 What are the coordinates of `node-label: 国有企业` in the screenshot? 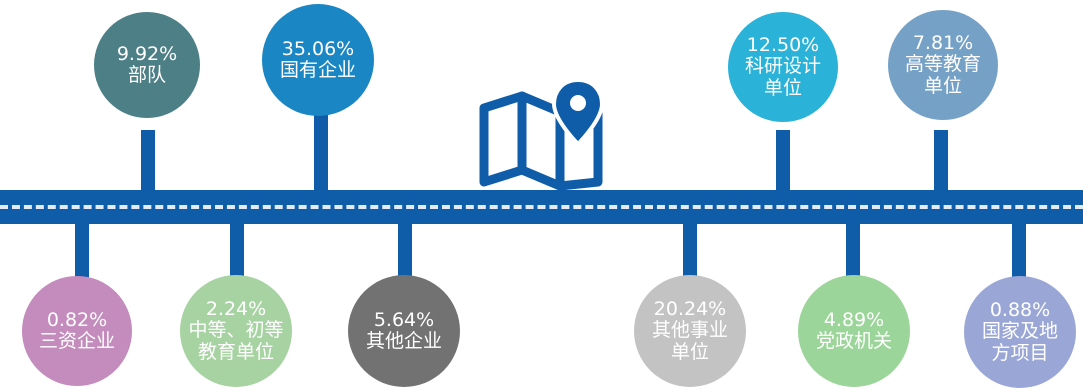 It's located at (317, 70).